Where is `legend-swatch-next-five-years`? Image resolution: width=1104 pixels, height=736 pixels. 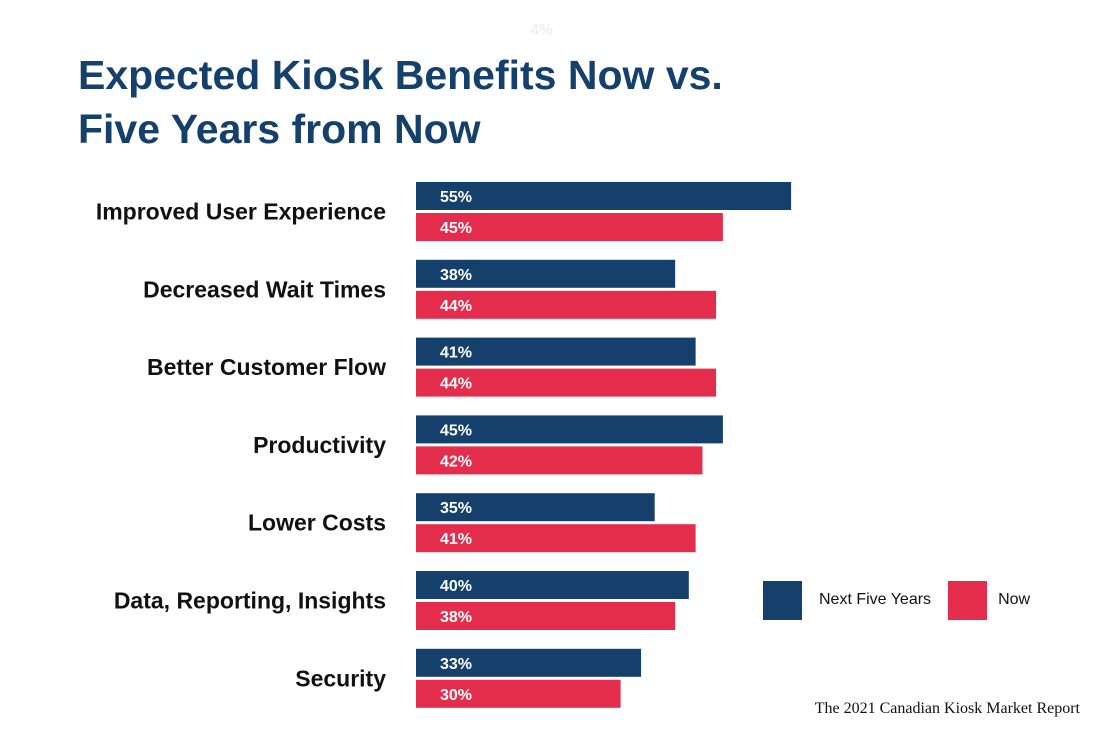 legend-swatch-next-five-years is located at coordinates (782, 600).